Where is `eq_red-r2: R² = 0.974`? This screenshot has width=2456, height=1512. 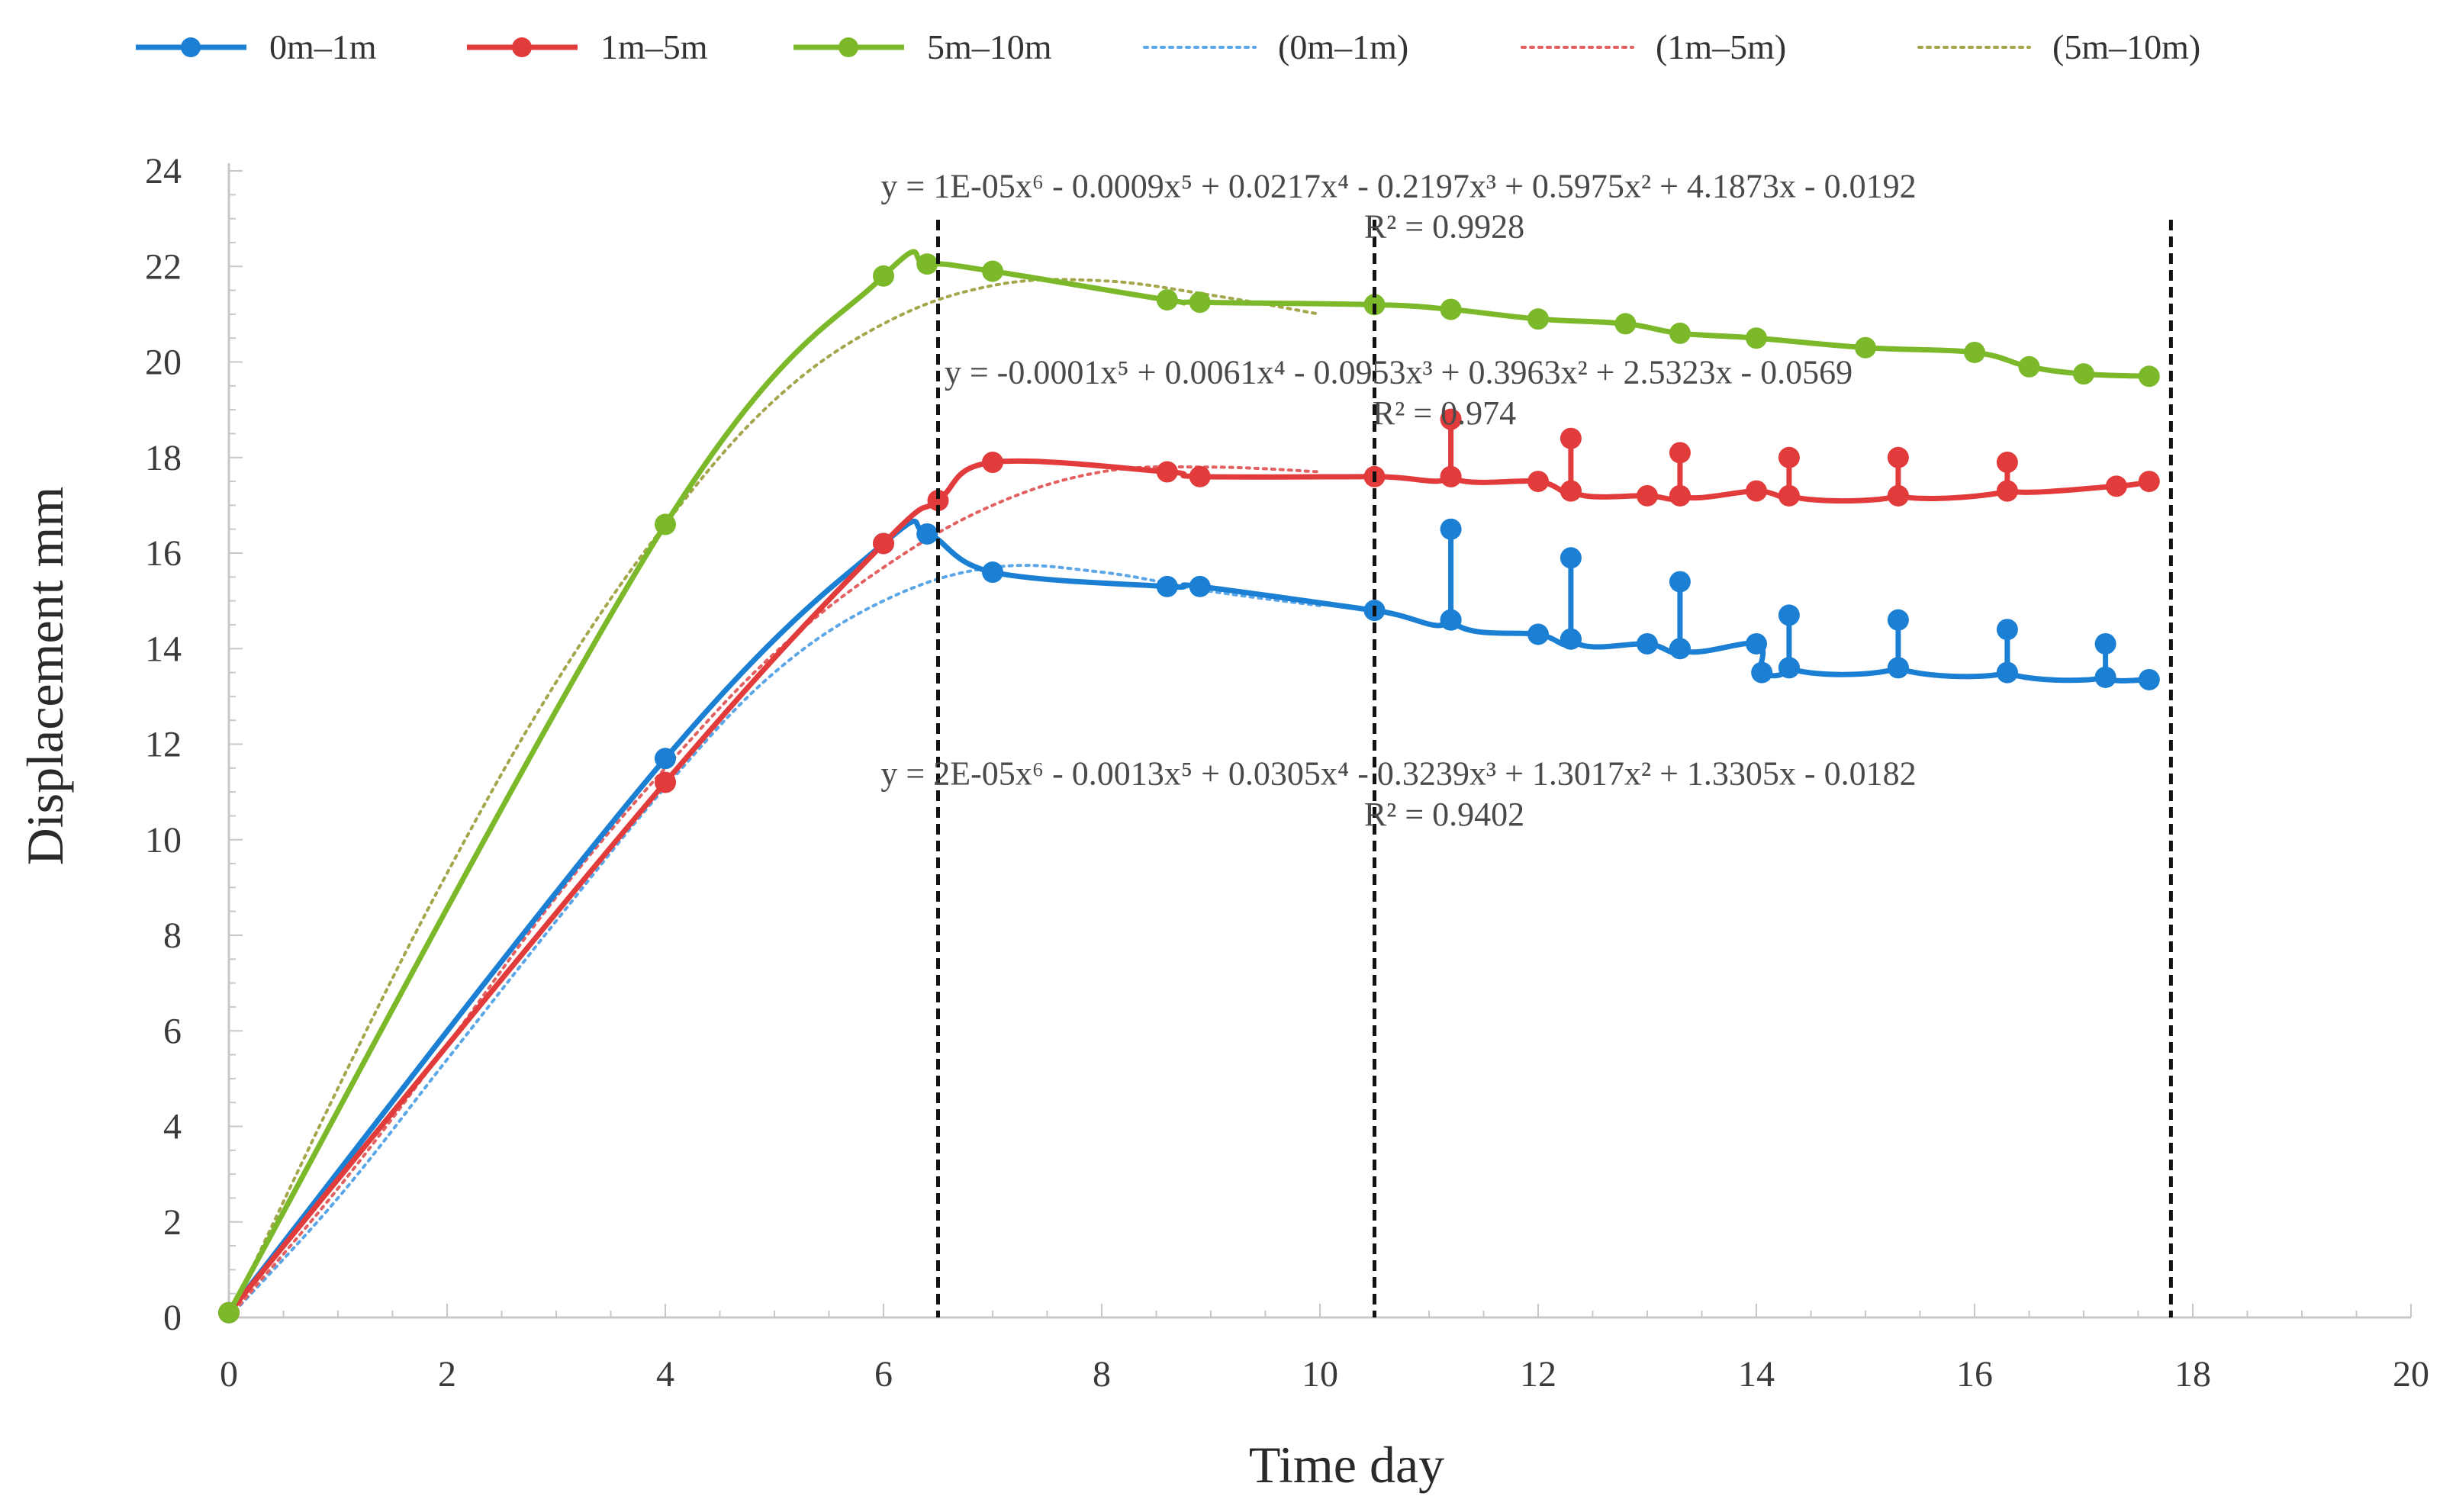 eq_red-r2: R² = 0.974 is located at coordinates (1444, 413).